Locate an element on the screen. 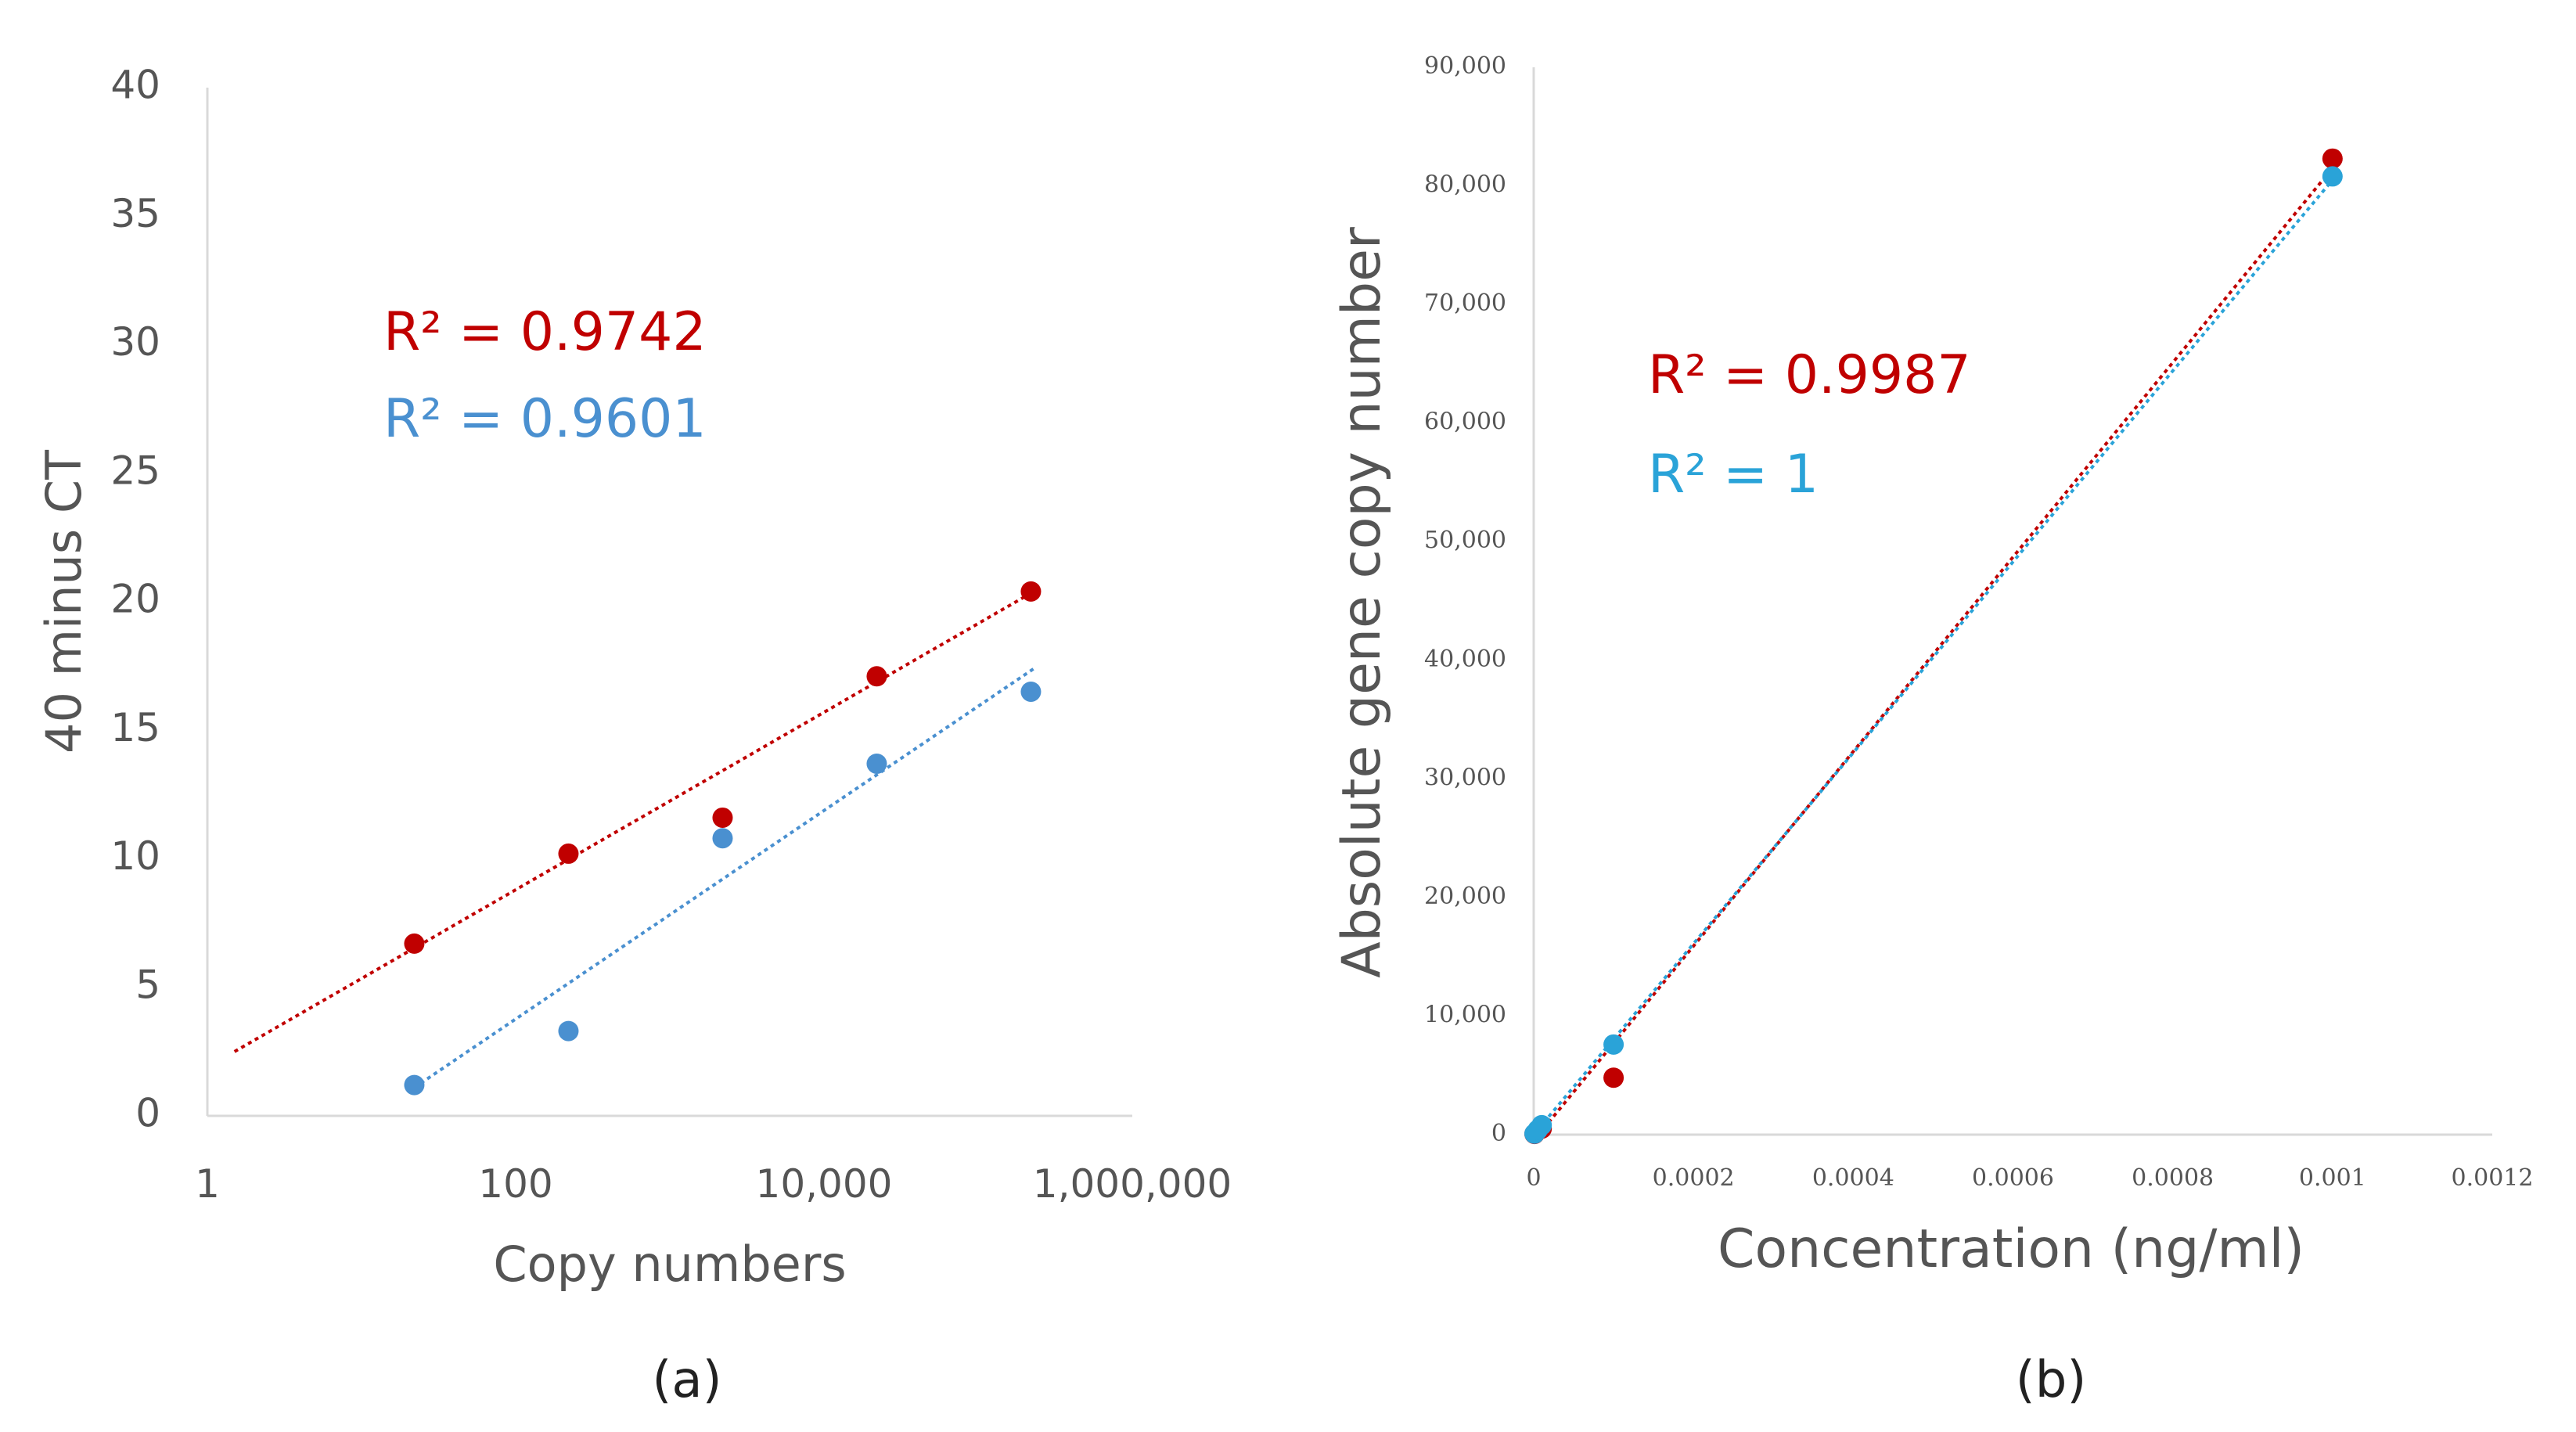  y-tick-label: 30,000 is located at coordinates (1465, 777).